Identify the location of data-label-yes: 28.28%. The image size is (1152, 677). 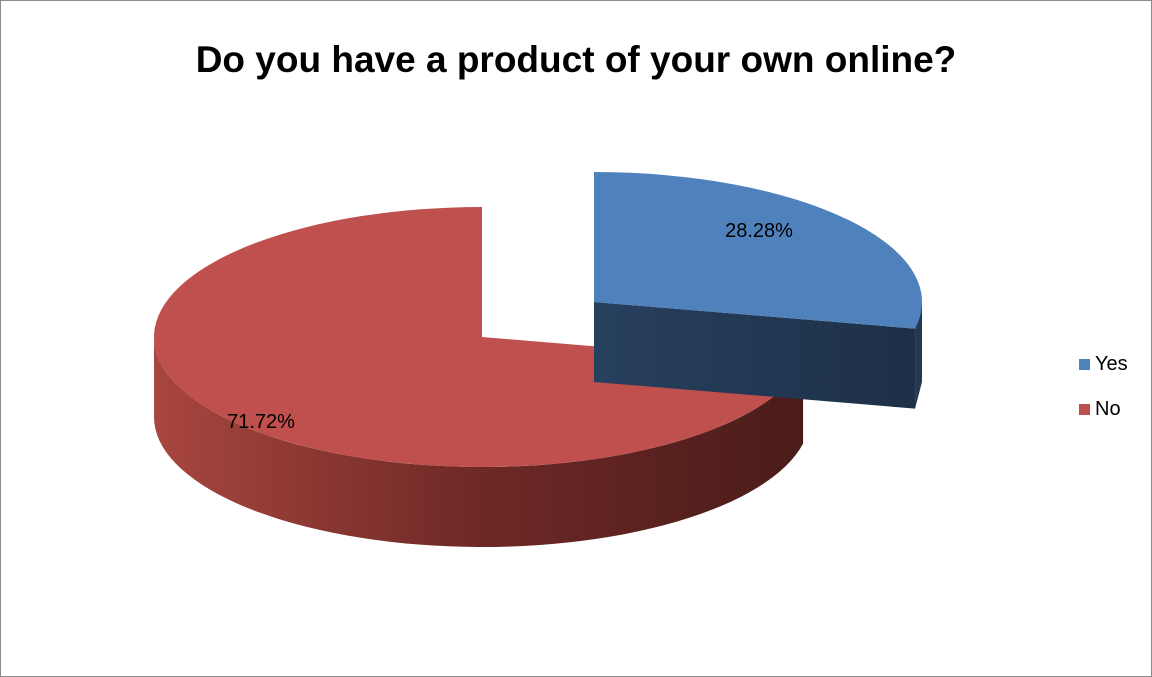
(759, 231).